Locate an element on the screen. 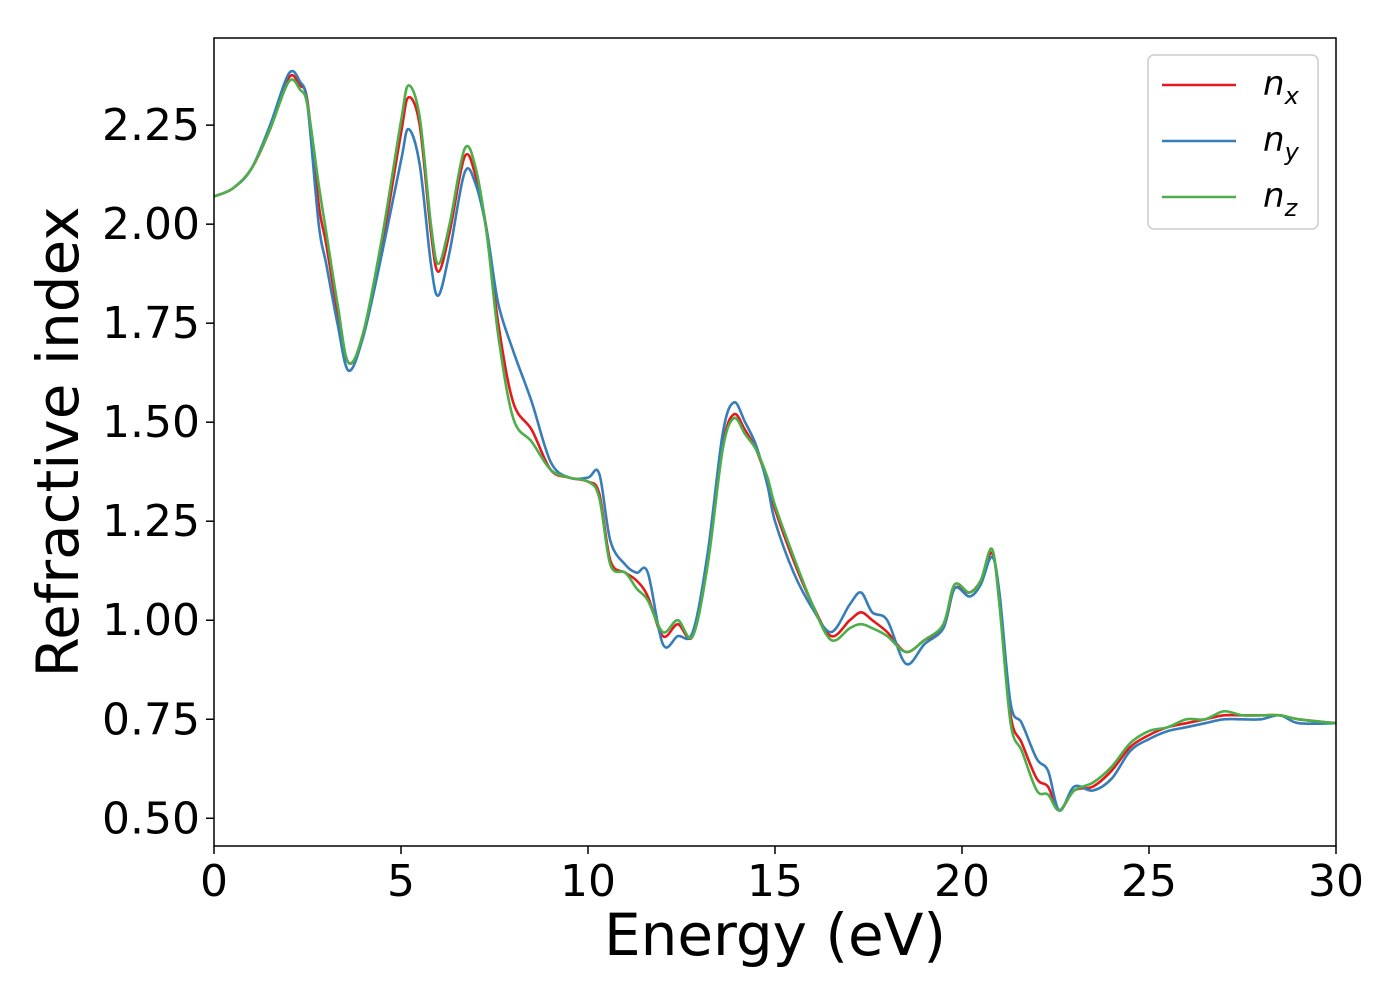 This screenshot has width=1400, height=1000. x-tick-label: 20 is located at coordinates (962, 881).